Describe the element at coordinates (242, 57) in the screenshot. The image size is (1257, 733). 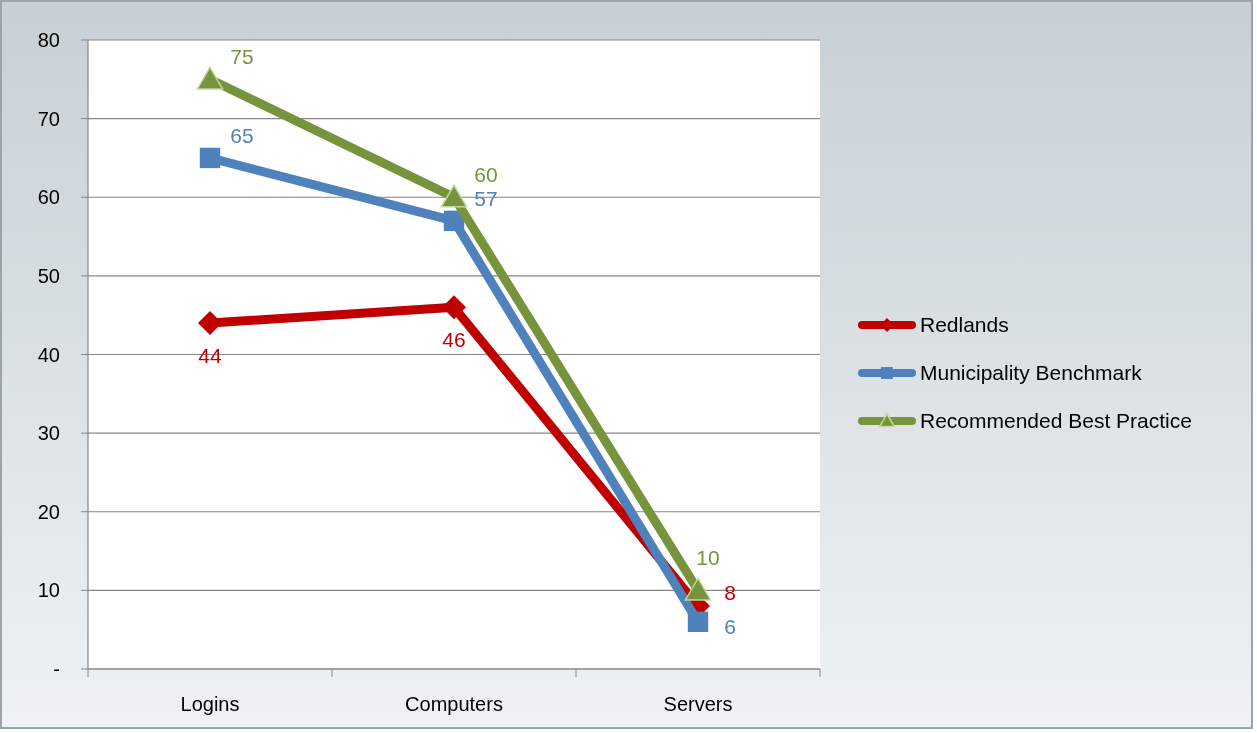
I see `data-label: 75` at that location.